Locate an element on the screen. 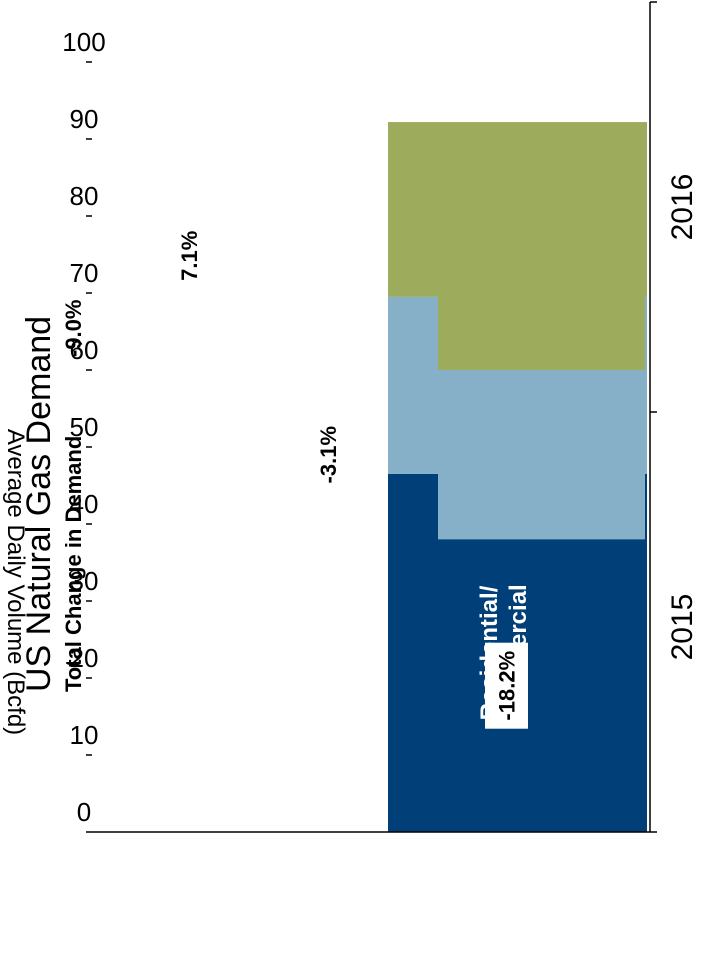  x-category-label: 2015 is located at coordinates (682, 627).